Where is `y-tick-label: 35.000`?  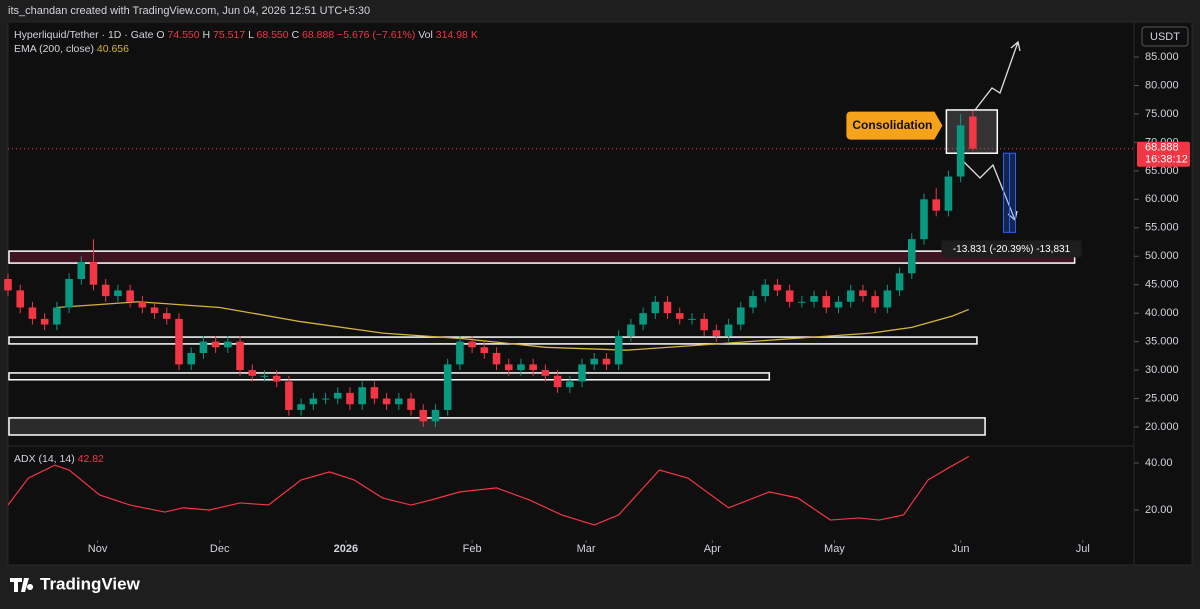 y-tick-label: 35.000 is located at coordinates (1162, 342).